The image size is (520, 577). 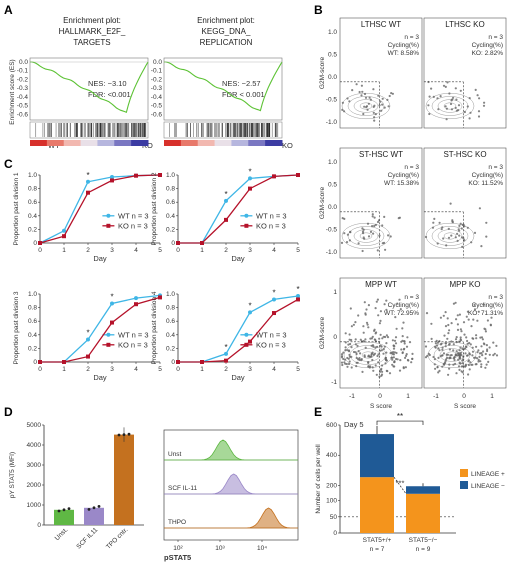 I want to click on gsea2-ytick: -0.6, so click(x=157, y=114).